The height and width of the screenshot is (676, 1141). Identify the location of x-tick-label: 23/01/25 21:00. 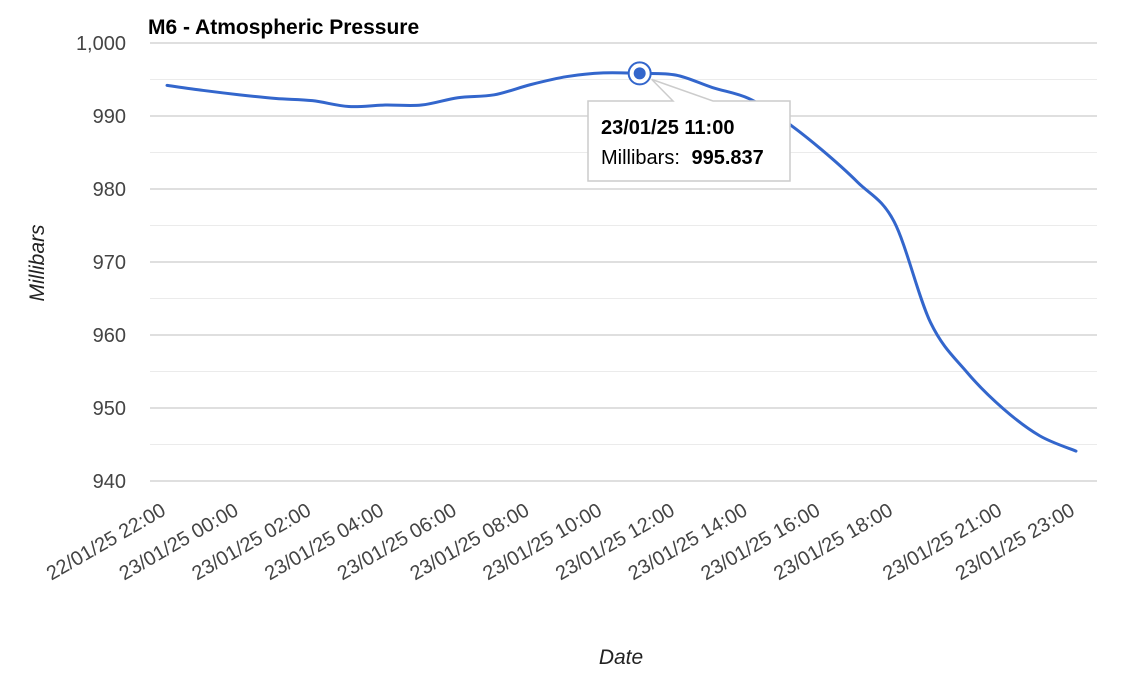
(942, 542).